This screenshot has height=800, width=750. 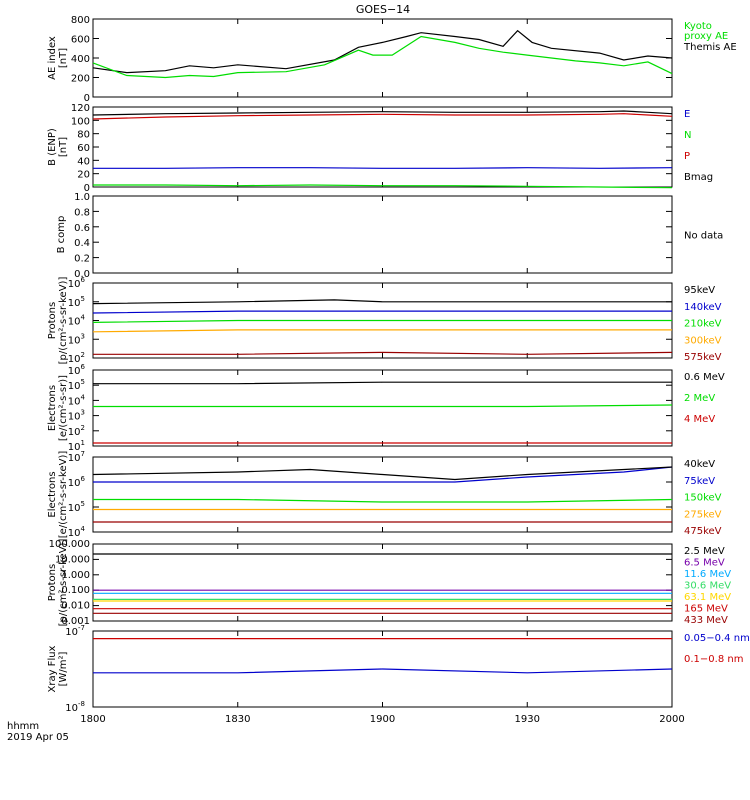 I want to click on y-tick-label: 60, so click(x=83, y=148).